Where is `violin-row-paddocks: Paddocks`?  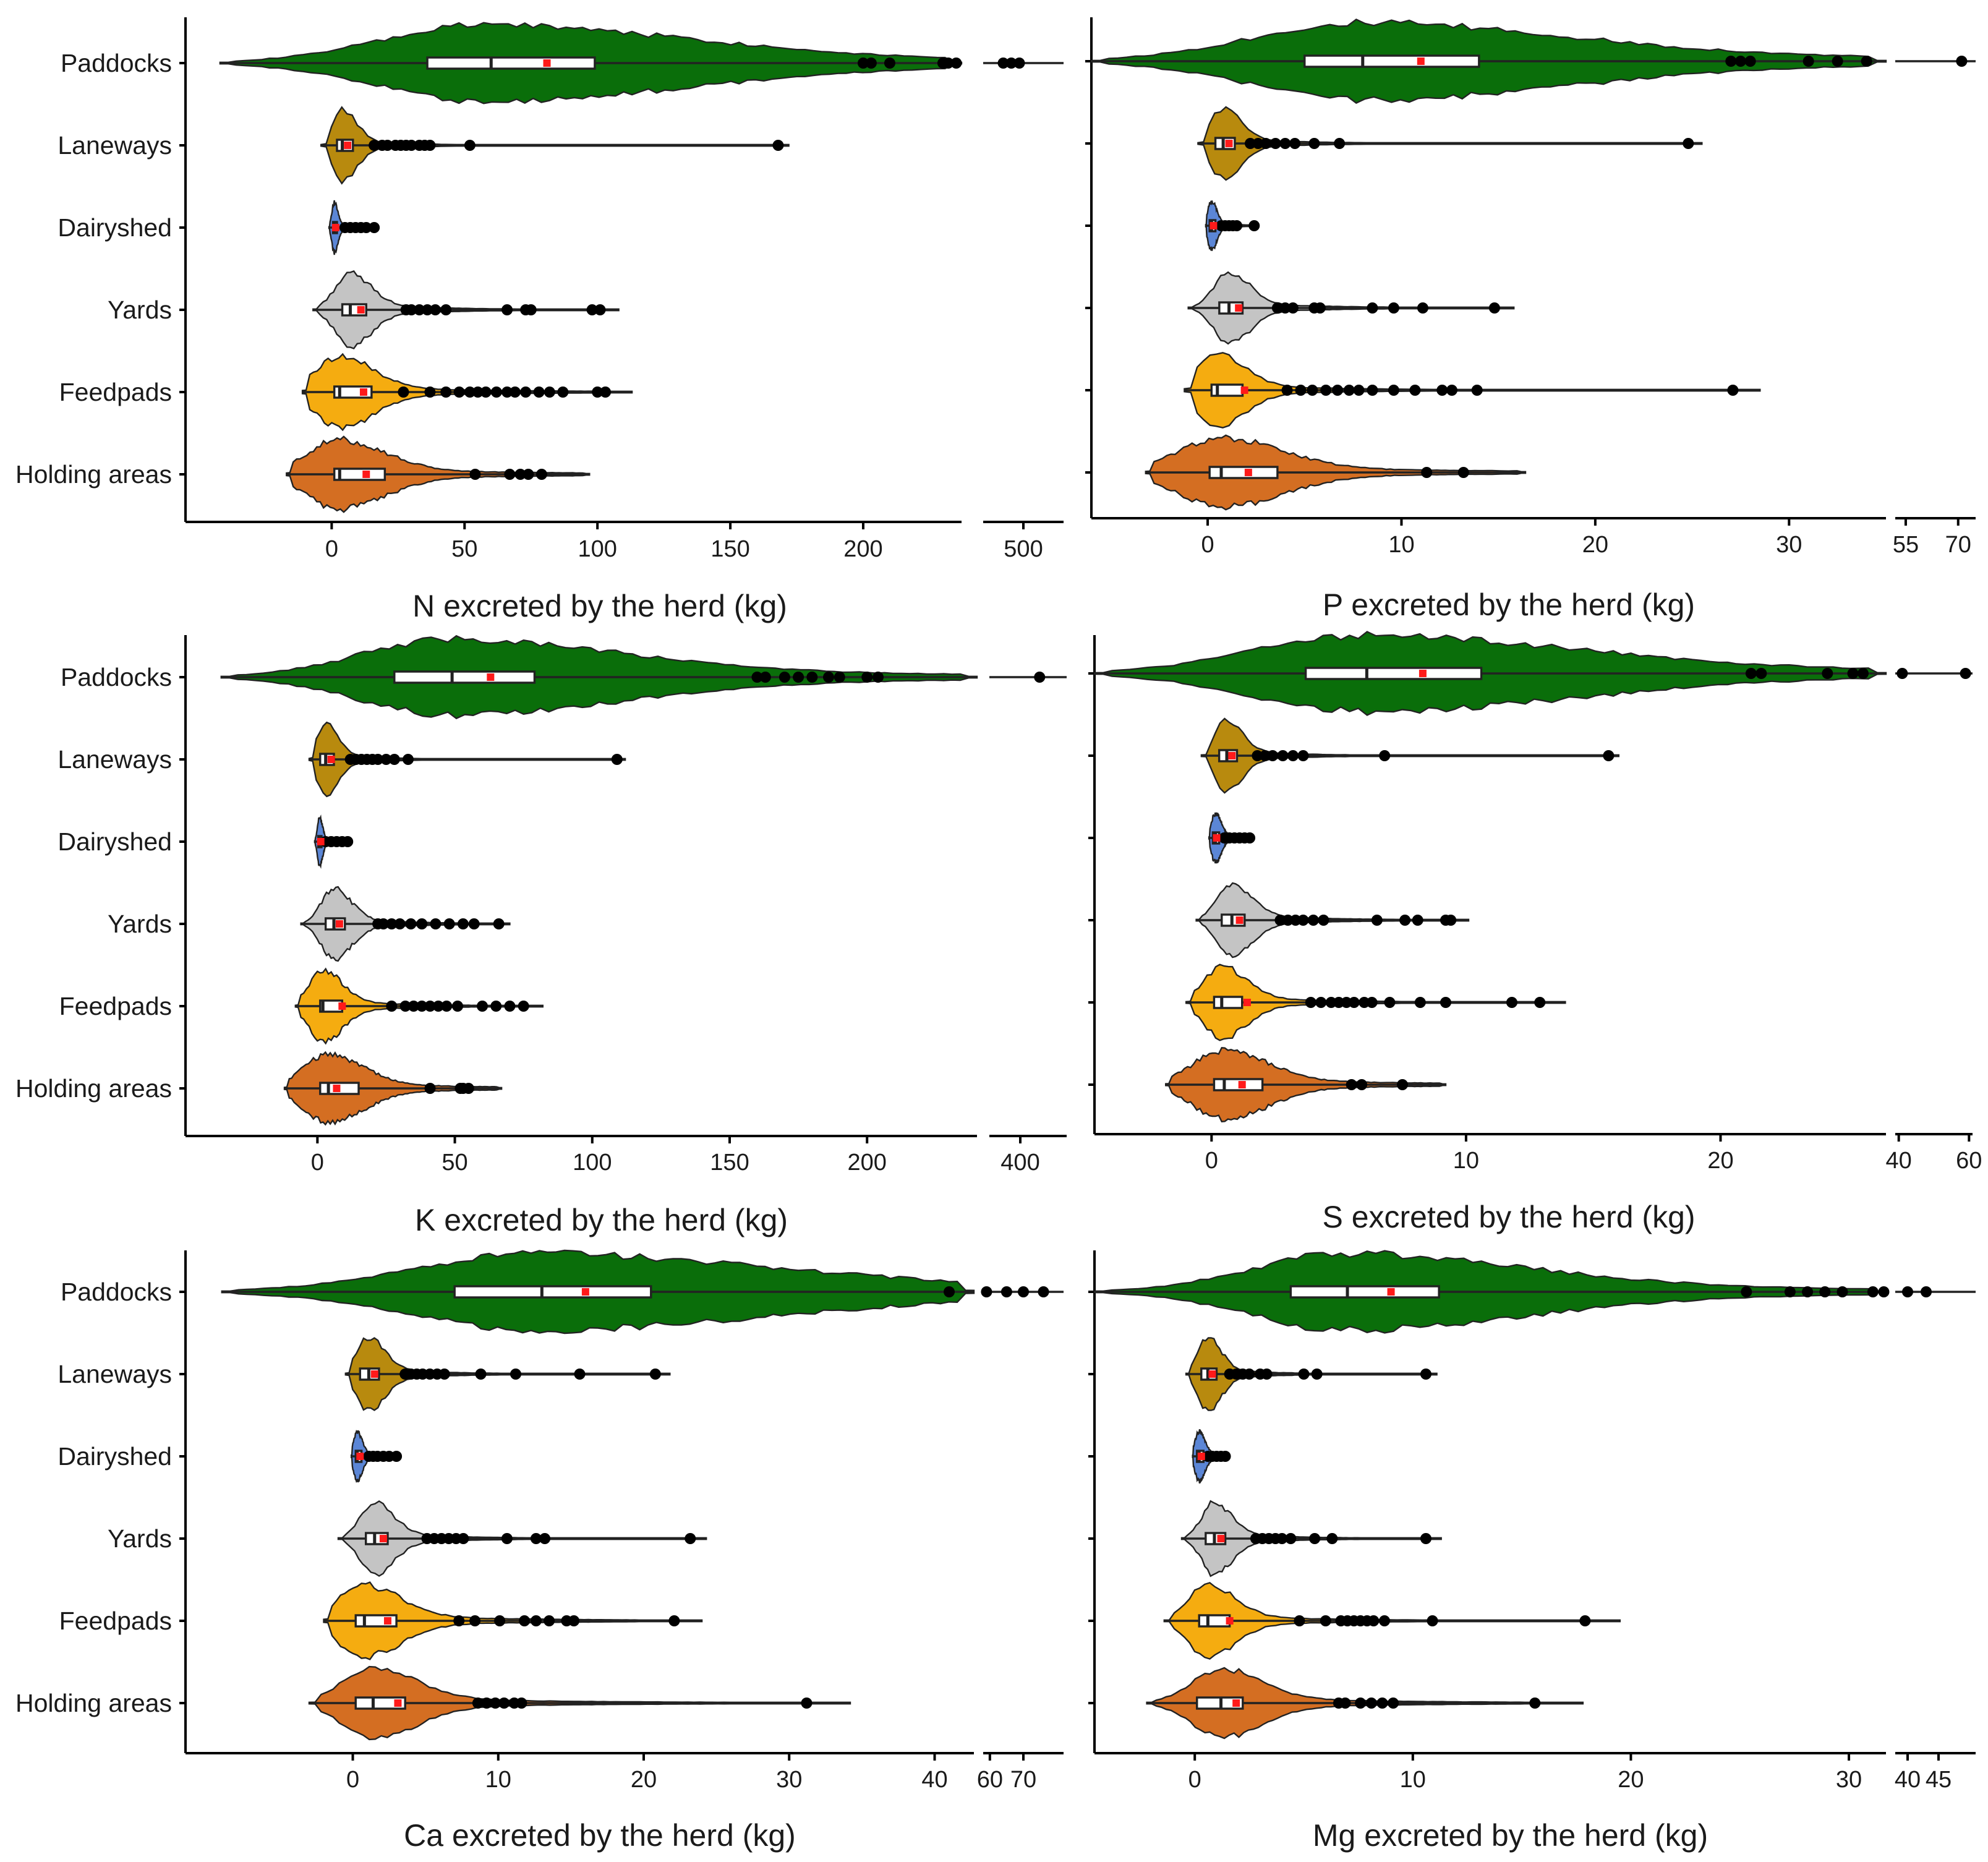 violin-row-paddocks: Paddocks is located at coordinates (562, 63).